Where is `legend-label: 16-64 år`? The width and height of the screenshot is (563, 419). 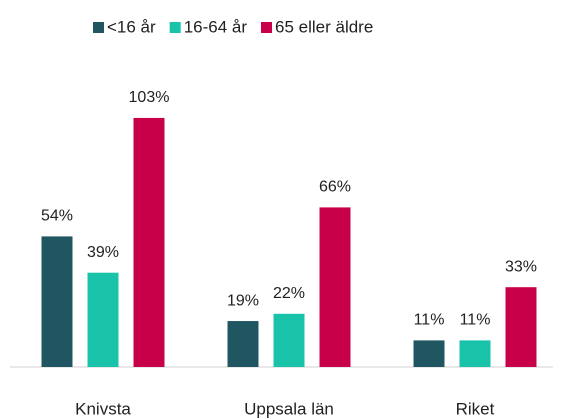
legend-label: 16-64 år is located at coordinates (216, 26).